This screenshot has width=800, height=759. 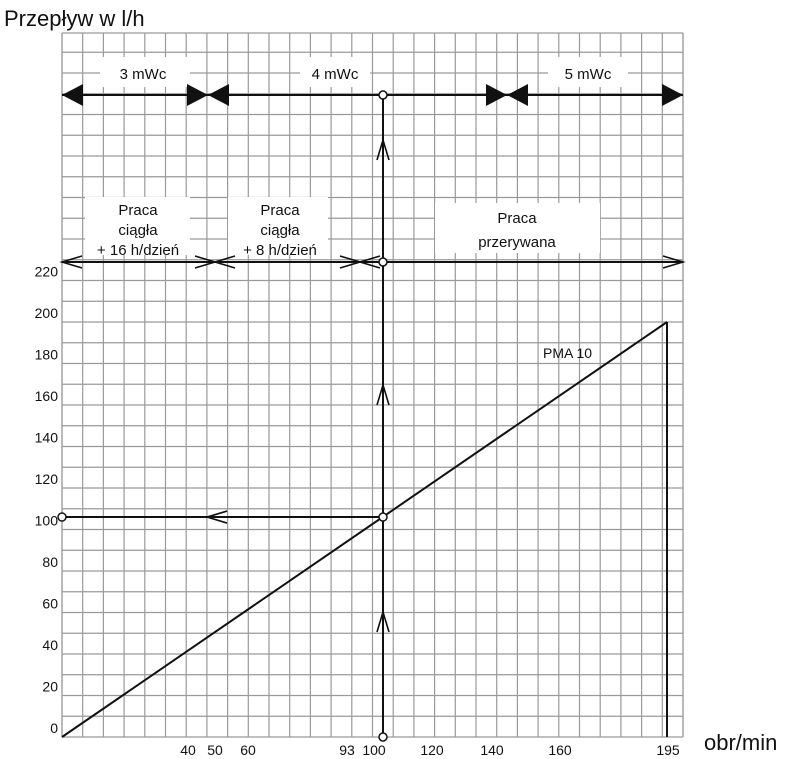 What do you see at coordinates (248, 750) in the screenshot?
I see `x-tick-label: 60` at bounding box center [248, 750].